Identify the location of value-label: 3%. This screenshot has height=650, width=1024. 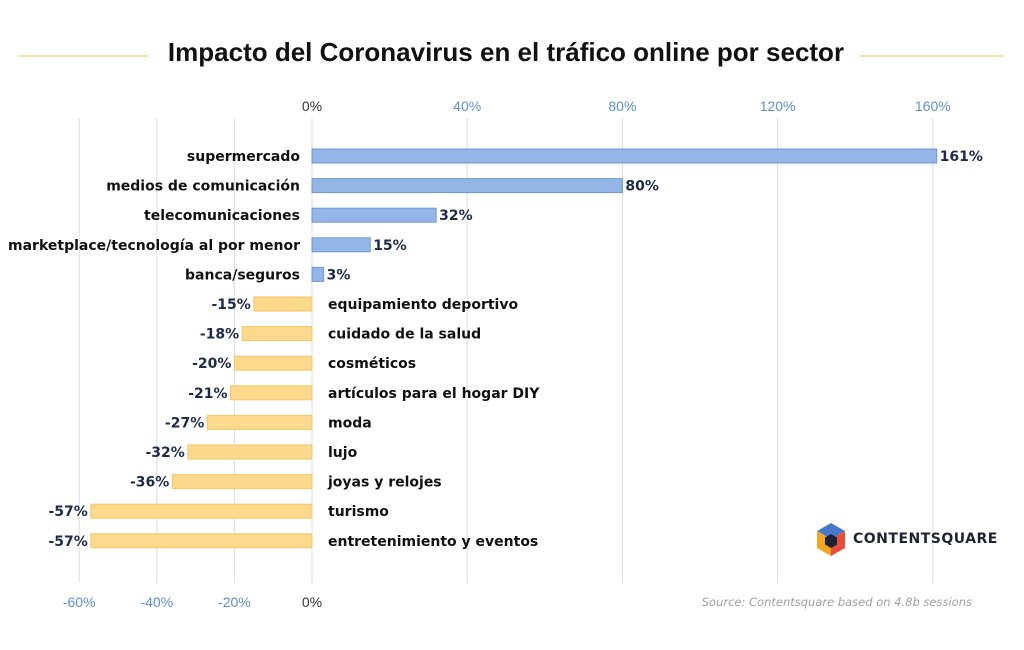
(339, 275).